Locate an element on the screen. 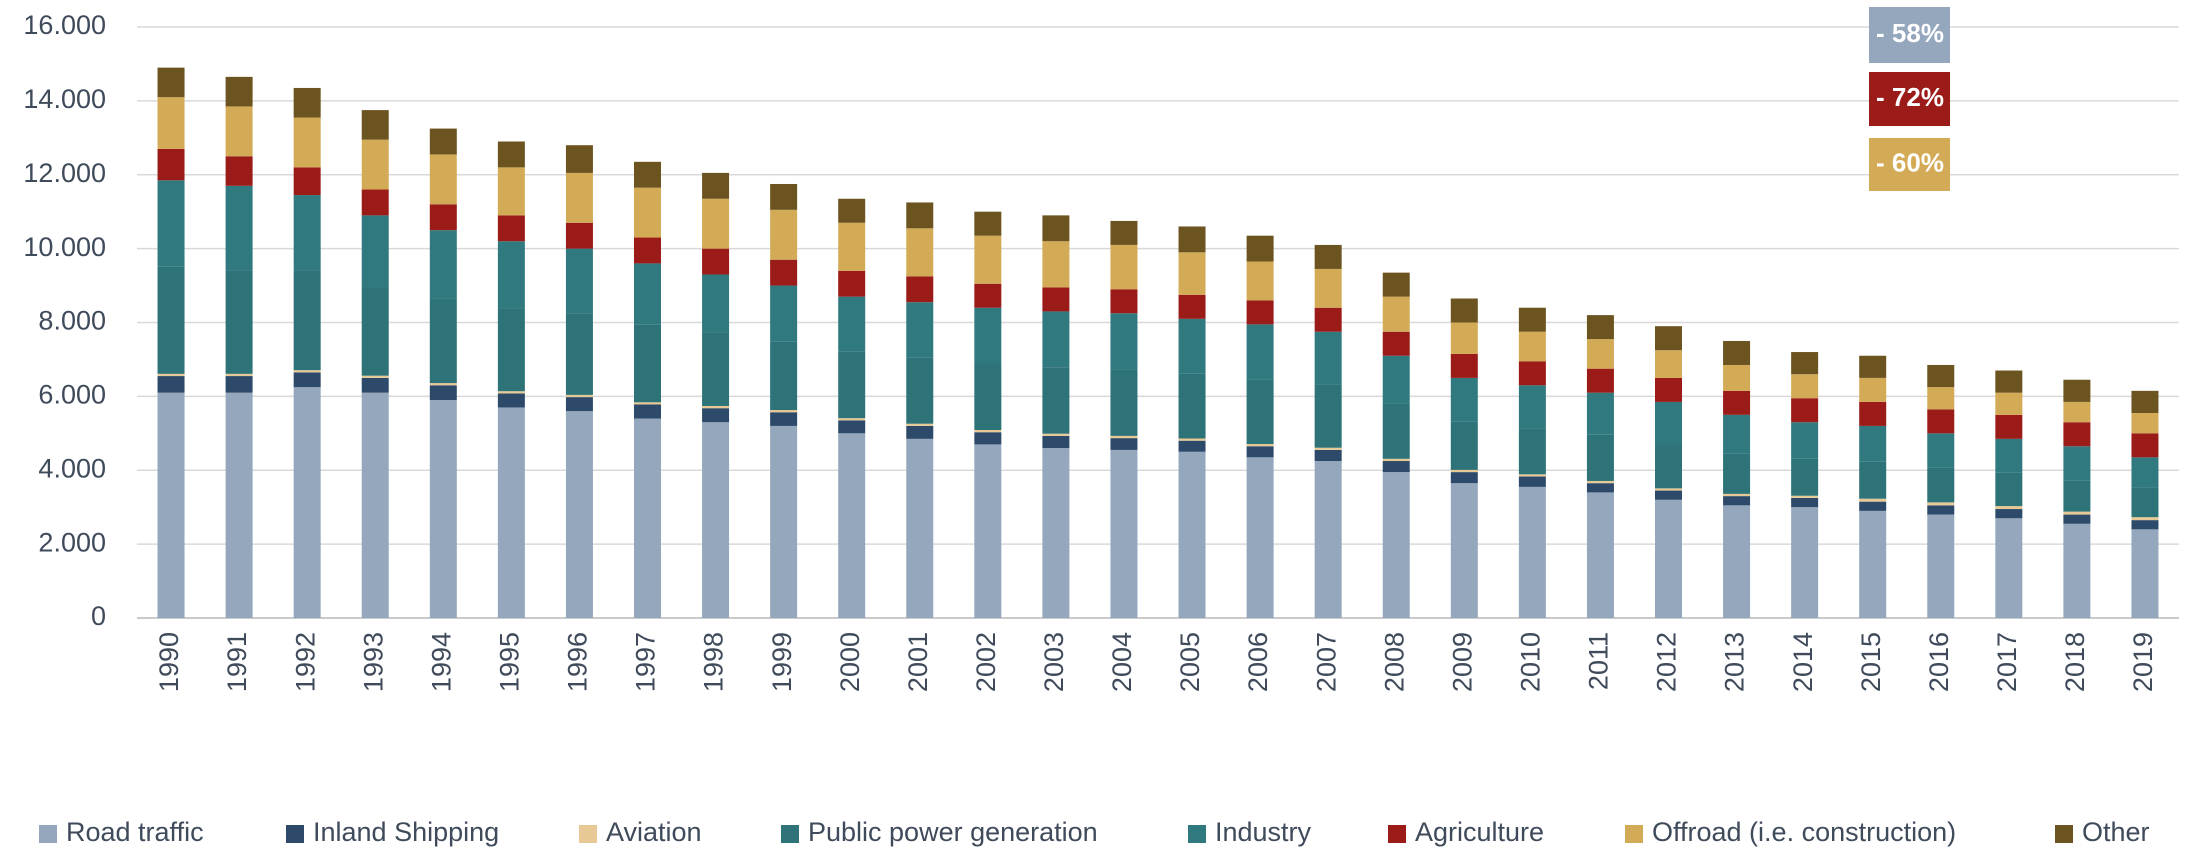 This screenshot has height=850, width=2188. annotation: - 60% is located at coordinates (1910, 162).